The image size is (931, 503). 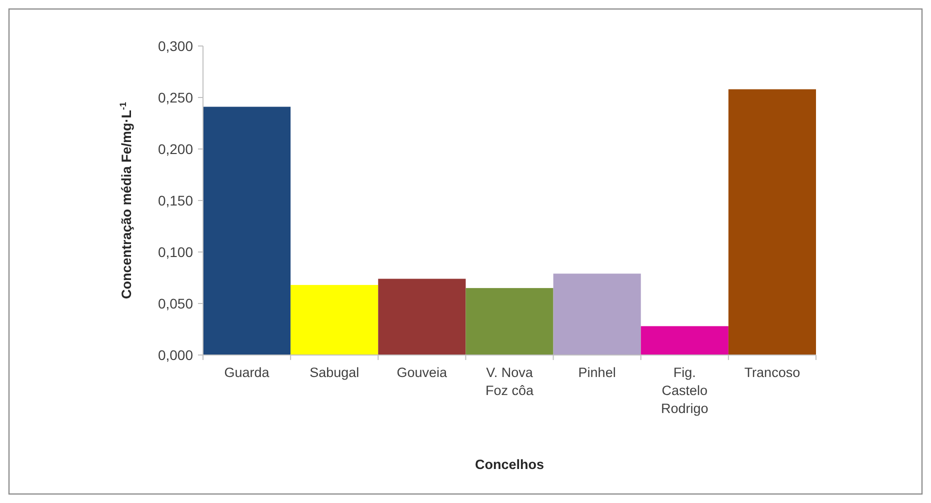 What do you see at coordinates (247, 372) in the screenshot?
I see `x-tick-label: Guarda` at bounding box center [247, 372].